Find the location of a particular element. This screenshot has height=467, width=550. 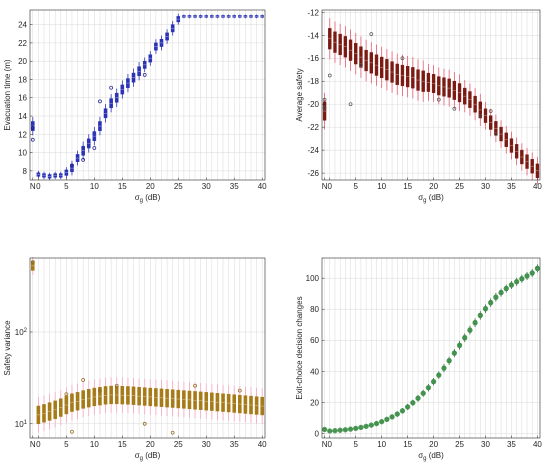

y-tick-label: -12 is located at coordinates (313, 12).